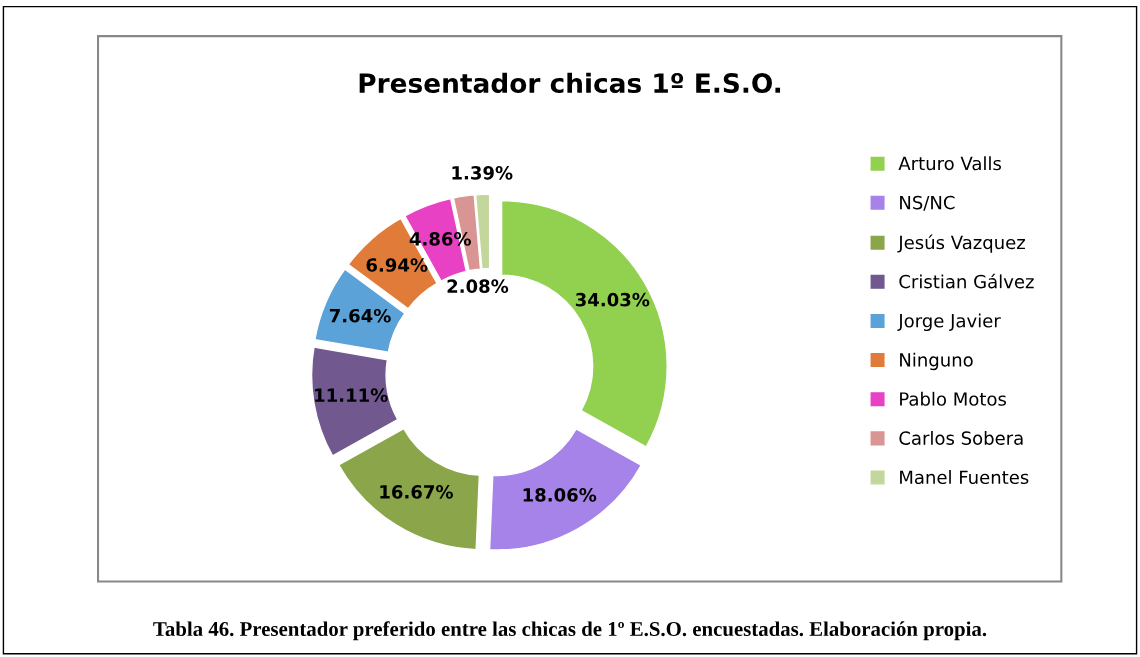 This screenshot has width=1140, height=657. I want to click on legend-label: Pablo Motos, so click(953, 398).